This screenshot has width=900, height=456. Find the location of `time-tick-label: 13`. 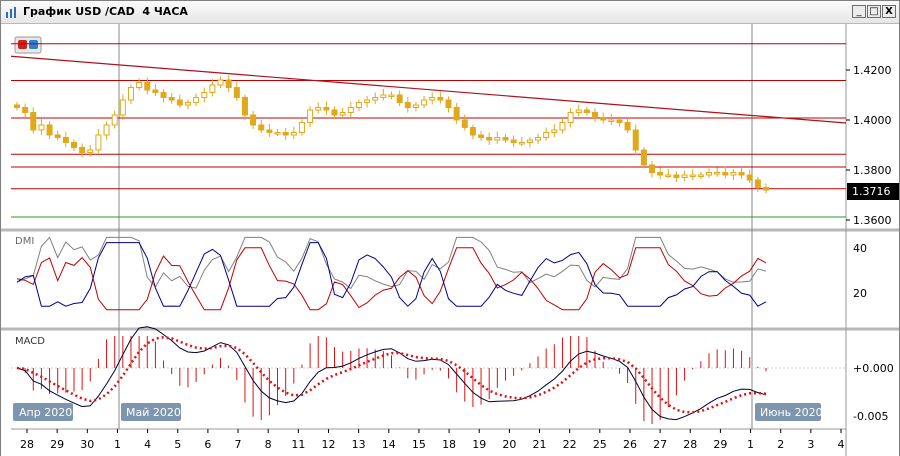

time-tick-label: 13 is located at coordinates (359, 444).